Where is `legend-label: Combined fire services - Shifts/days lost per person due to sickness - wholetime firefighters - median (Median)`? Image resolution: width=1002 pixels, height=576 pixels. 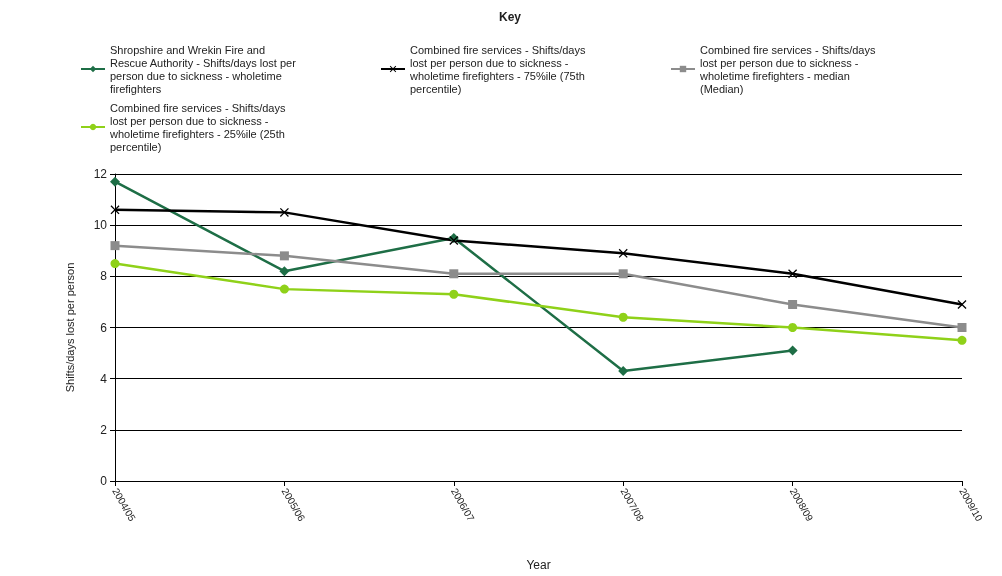
legend-label: Combined fire services - Shifts/days lost per person due to sickness - wholetime firefighters - median (Median) is located at coordinates (789, 69).